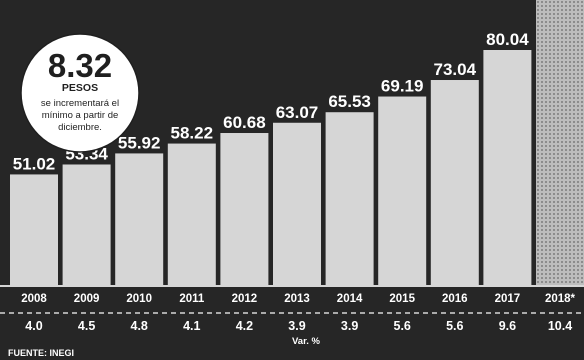 This screenshot has width=584, height=360. What do you see at coordinates (80, 65) in the screenshot?
I see `callout-value: 8.32` at bounding box center [80, 65].